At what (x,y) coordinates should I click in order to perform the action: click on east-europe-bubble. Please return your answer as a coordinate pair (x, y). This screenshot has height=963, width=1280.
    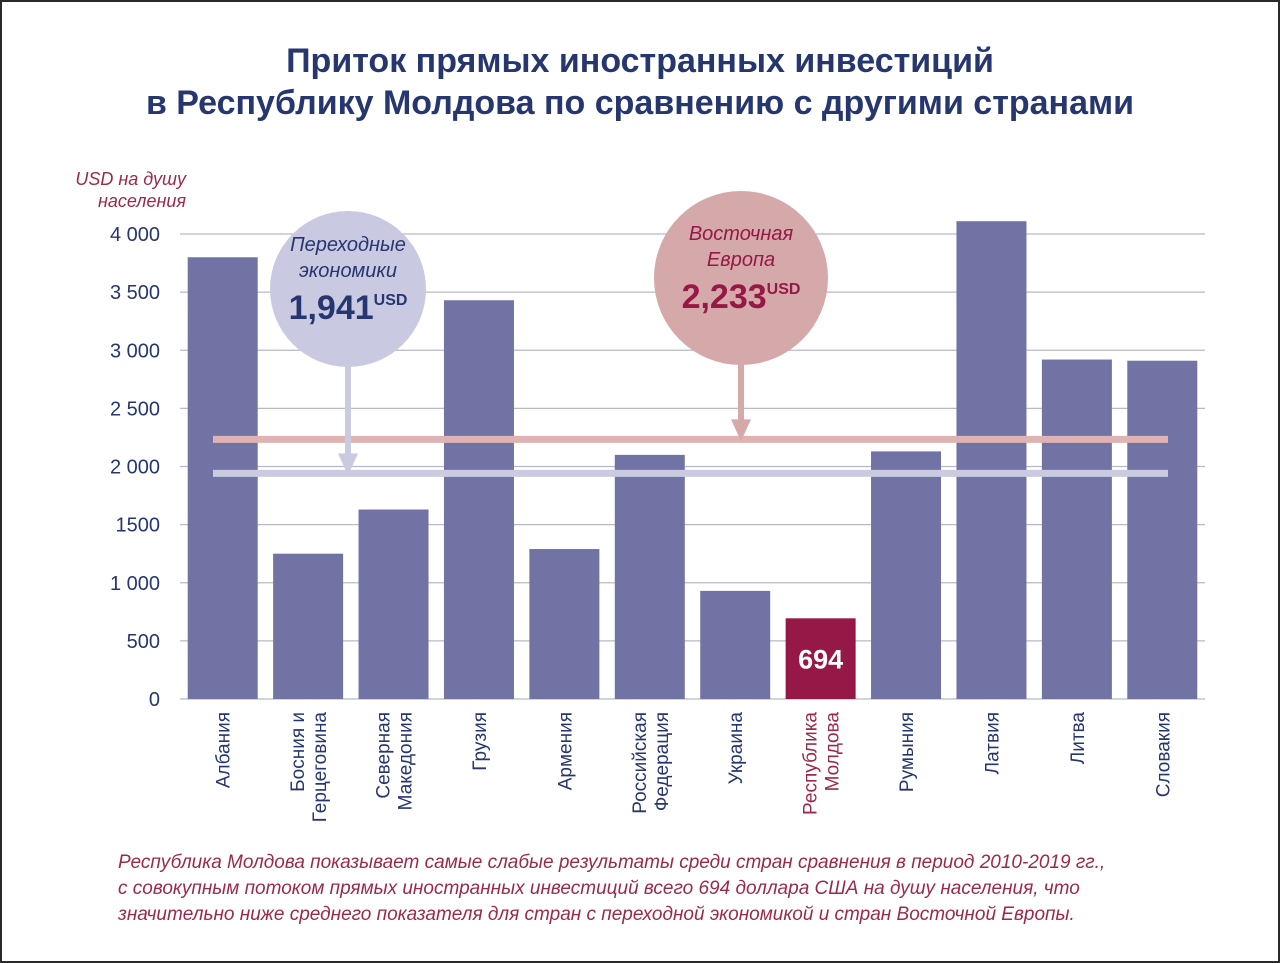
    Looking at the image, I should click on (741, 278).